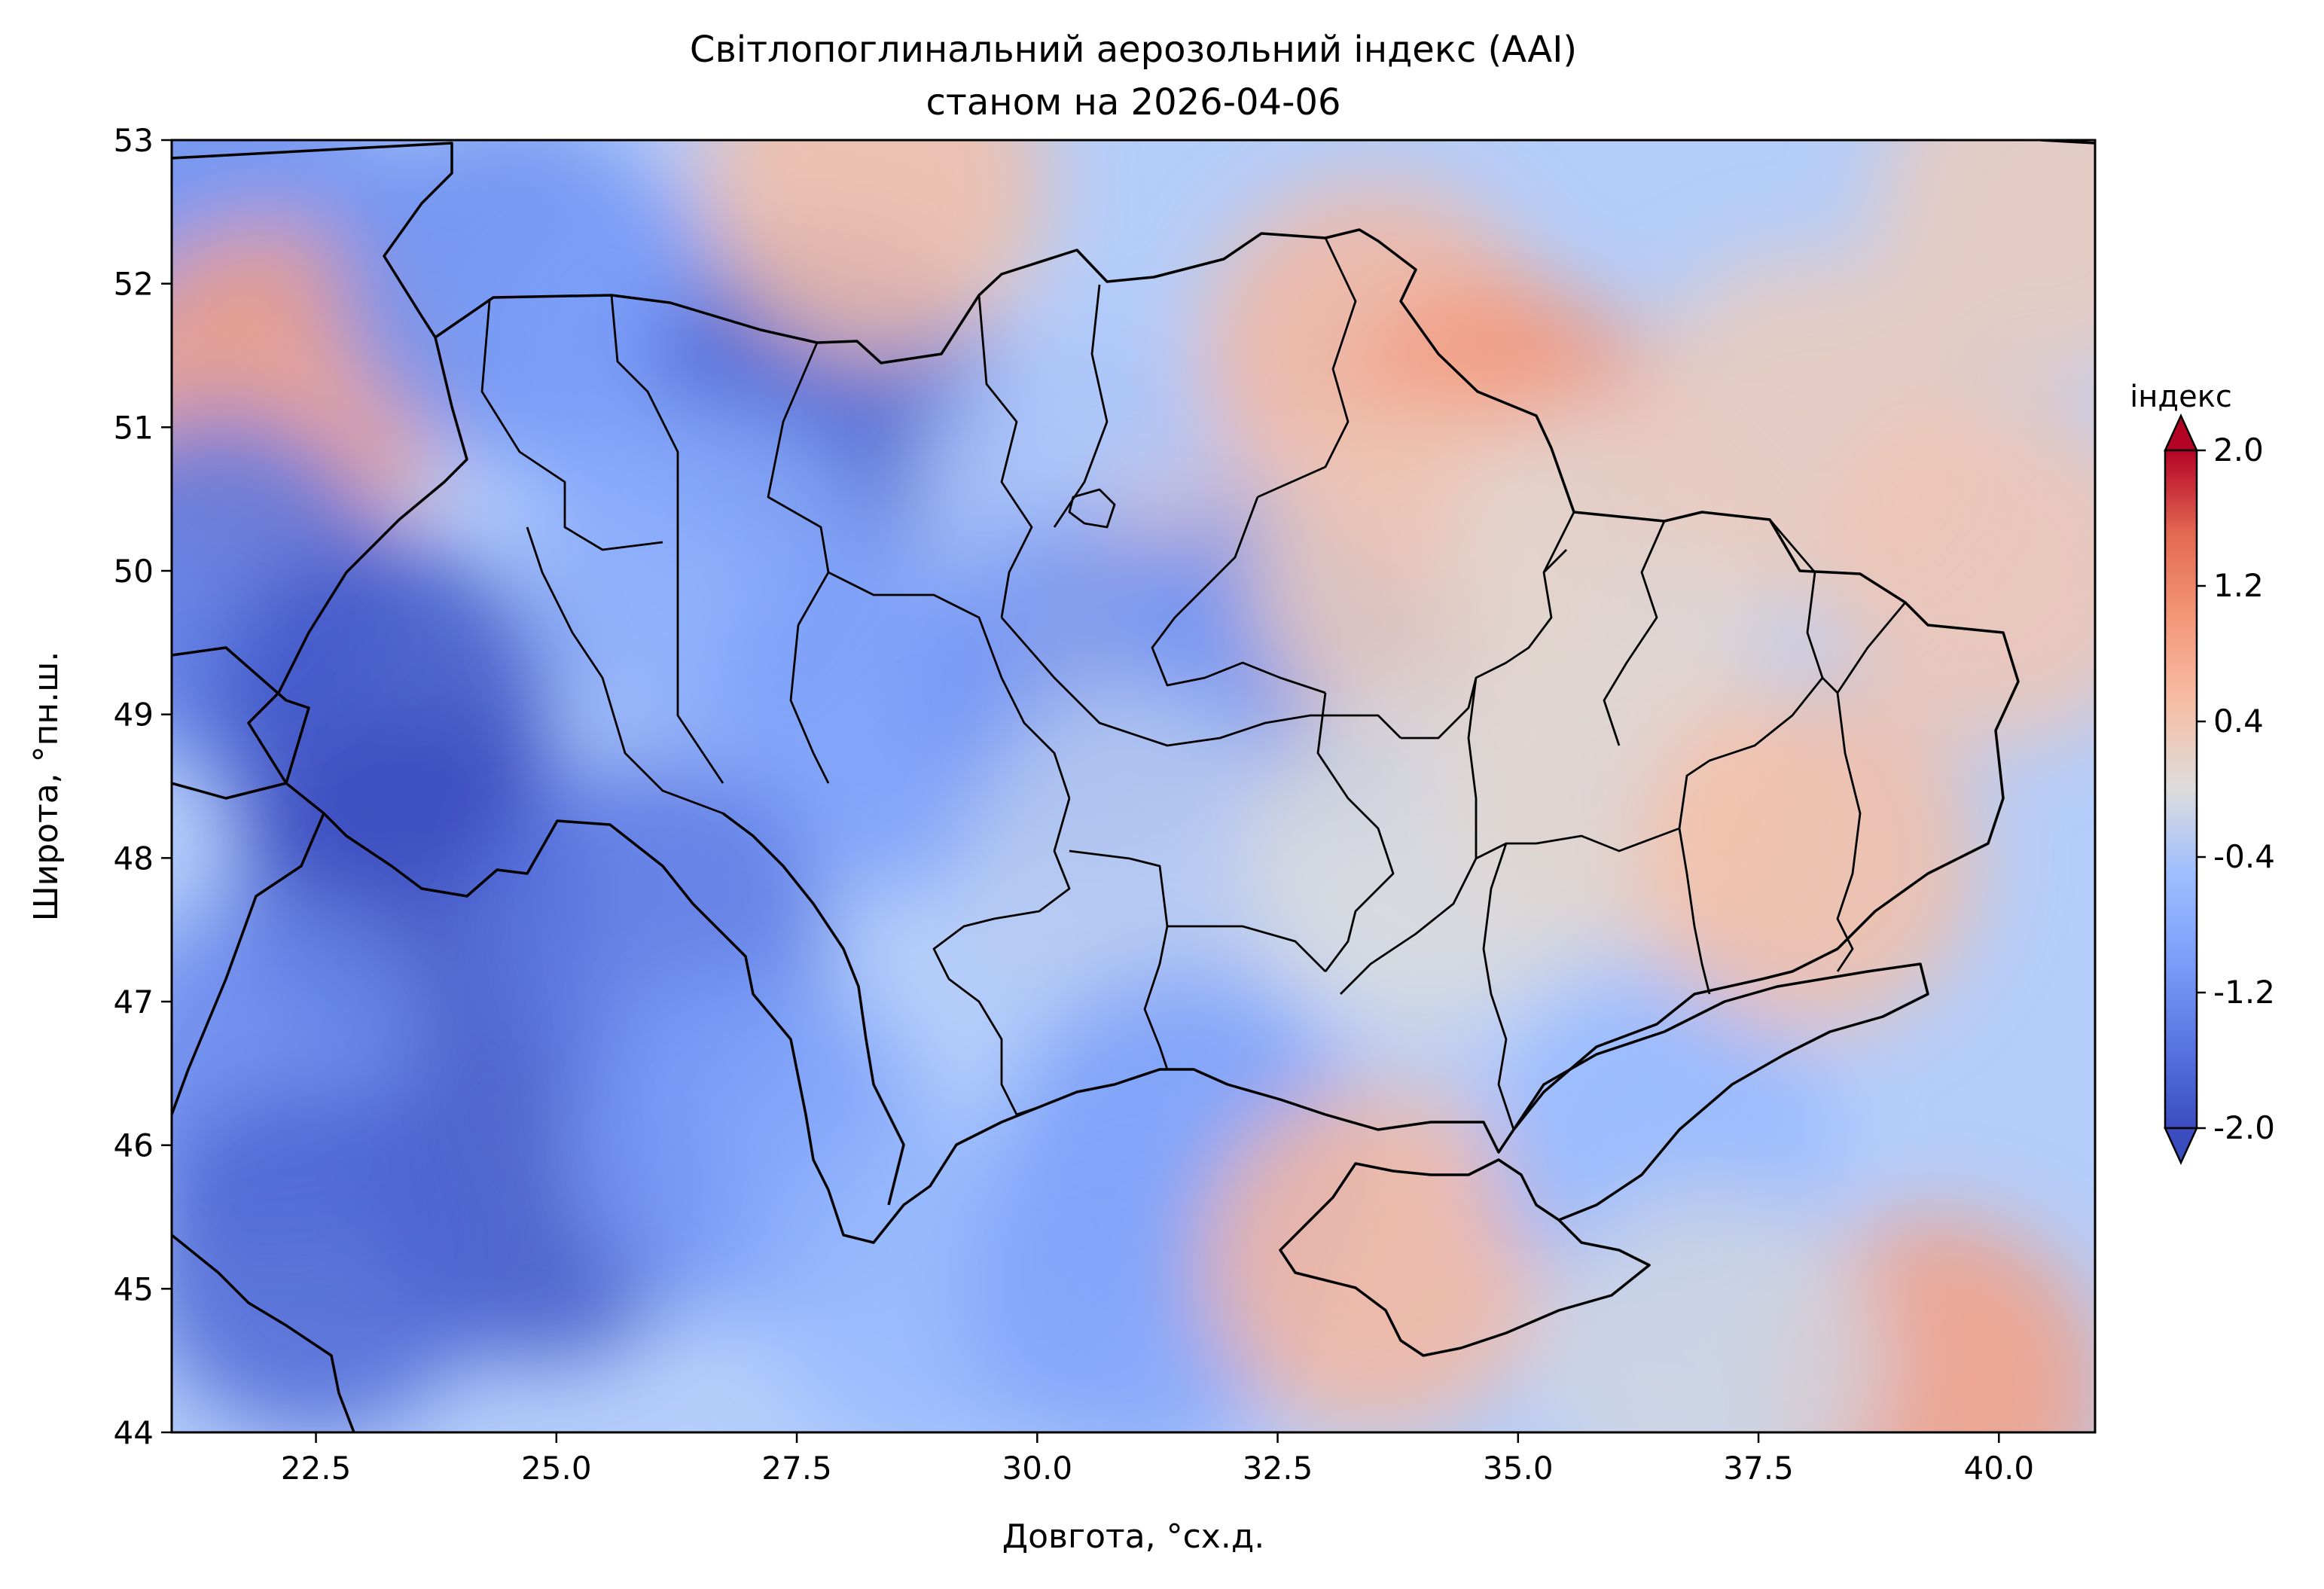  I want to click on x-tick-label: 35.0, so click(1518, 1468).